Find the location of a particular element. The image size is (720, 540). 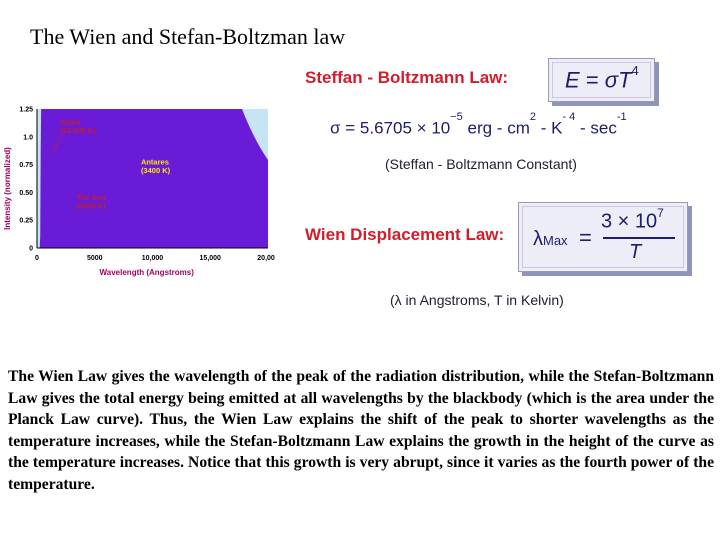

wien-formula-box: λMax = 3 × 107 T is located at coordinates (603, 237).